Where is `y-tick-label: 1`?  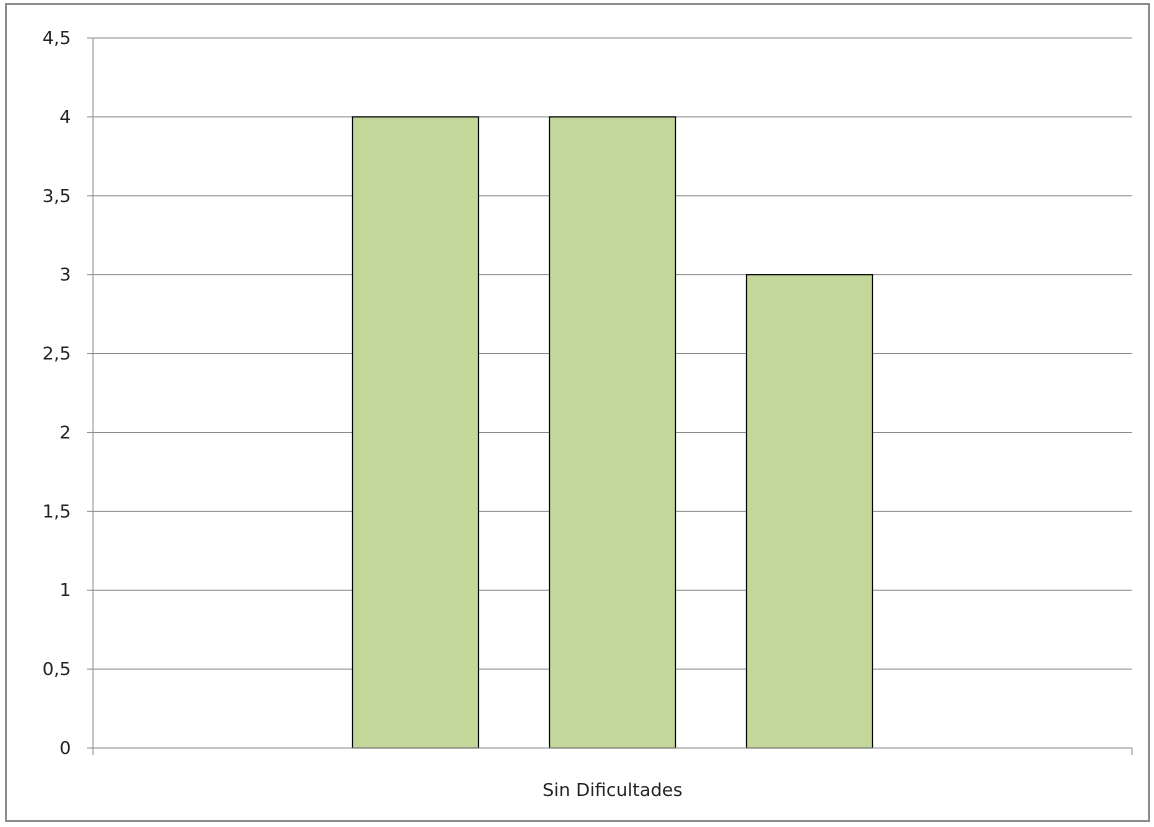
y-tick-label: 1 is located at coordinates (65, 590).